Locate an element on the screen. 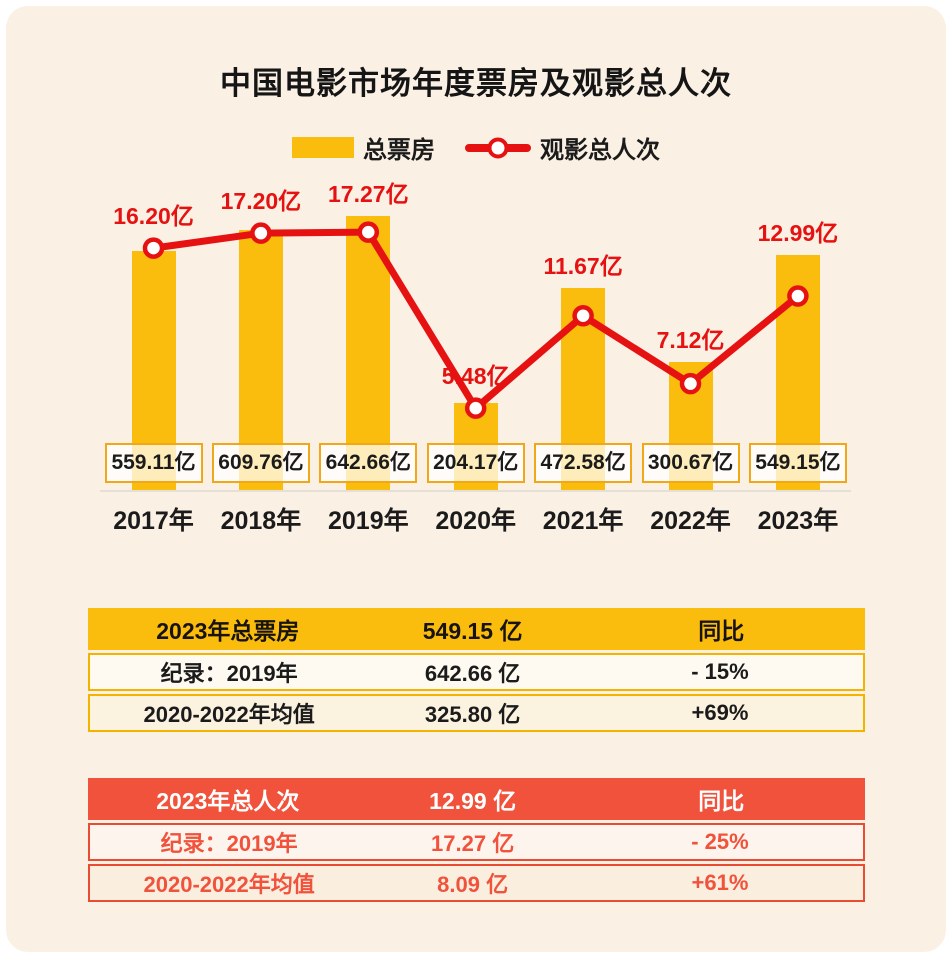 This screenshot has height=958, width=952. x-axis-label: 2020年 is located at coordinates (475, 521).